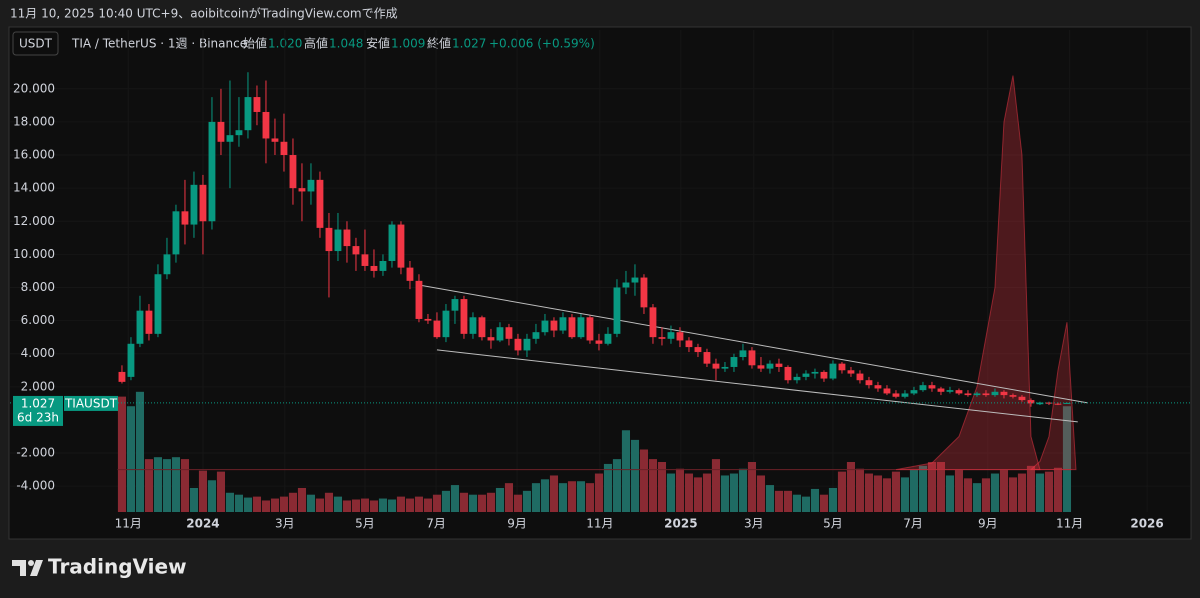  I want to click on currency-button, so click(35, 43).